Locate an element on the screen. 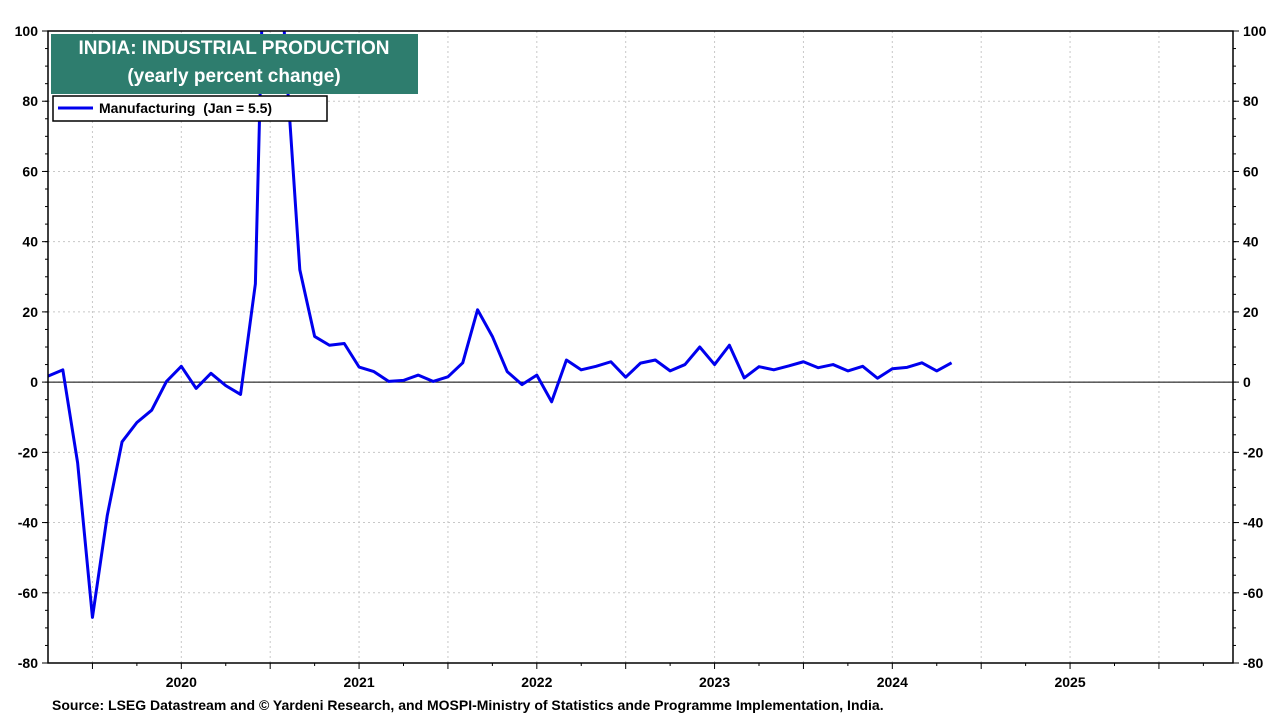 Image resolution: width=1280 pixels, height=720 pixels. y-tick-label-left: 40 is located at coordinates (30, 242).